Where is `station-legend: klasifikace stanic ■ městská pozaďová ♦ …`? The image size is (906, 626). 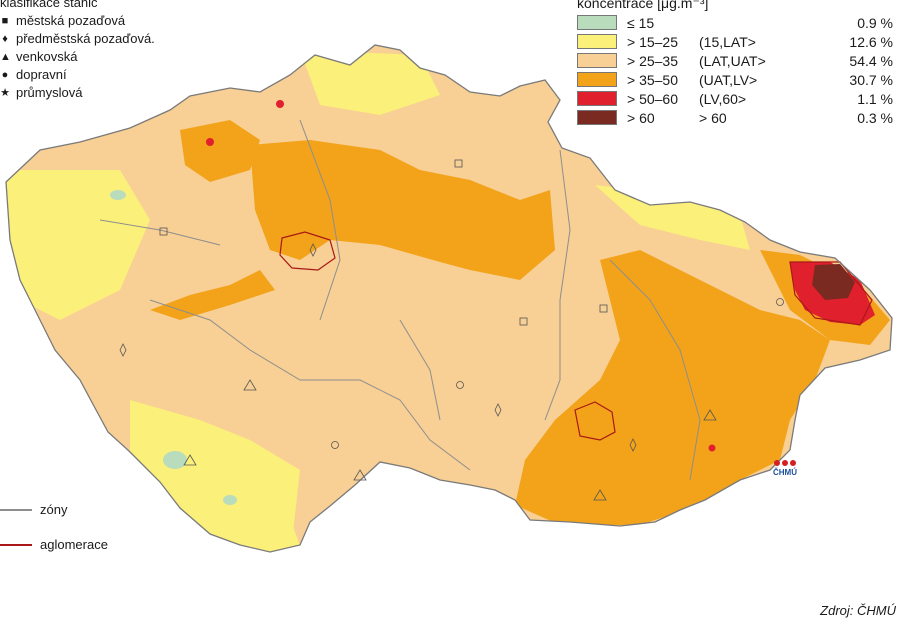
station-legend: klasifikace stanic ■ městská pozaďová ♦ … is located at coordinates (77, 51).